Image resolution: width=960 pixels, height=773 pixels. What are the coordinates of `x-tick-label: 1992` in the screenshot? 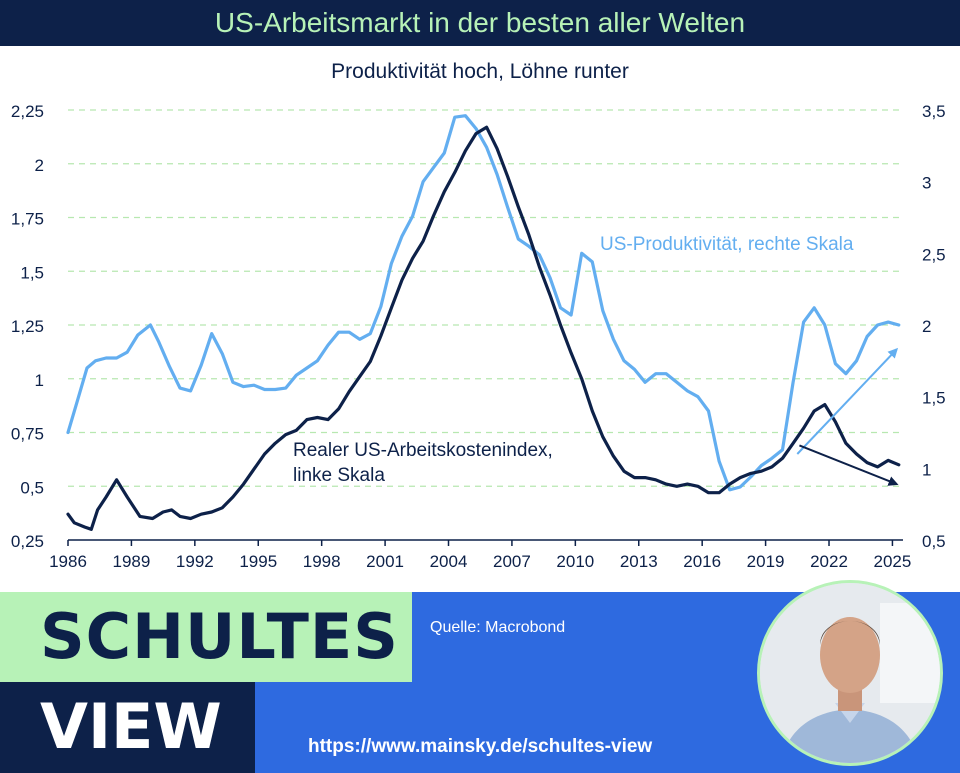 It's located at (195, 561).